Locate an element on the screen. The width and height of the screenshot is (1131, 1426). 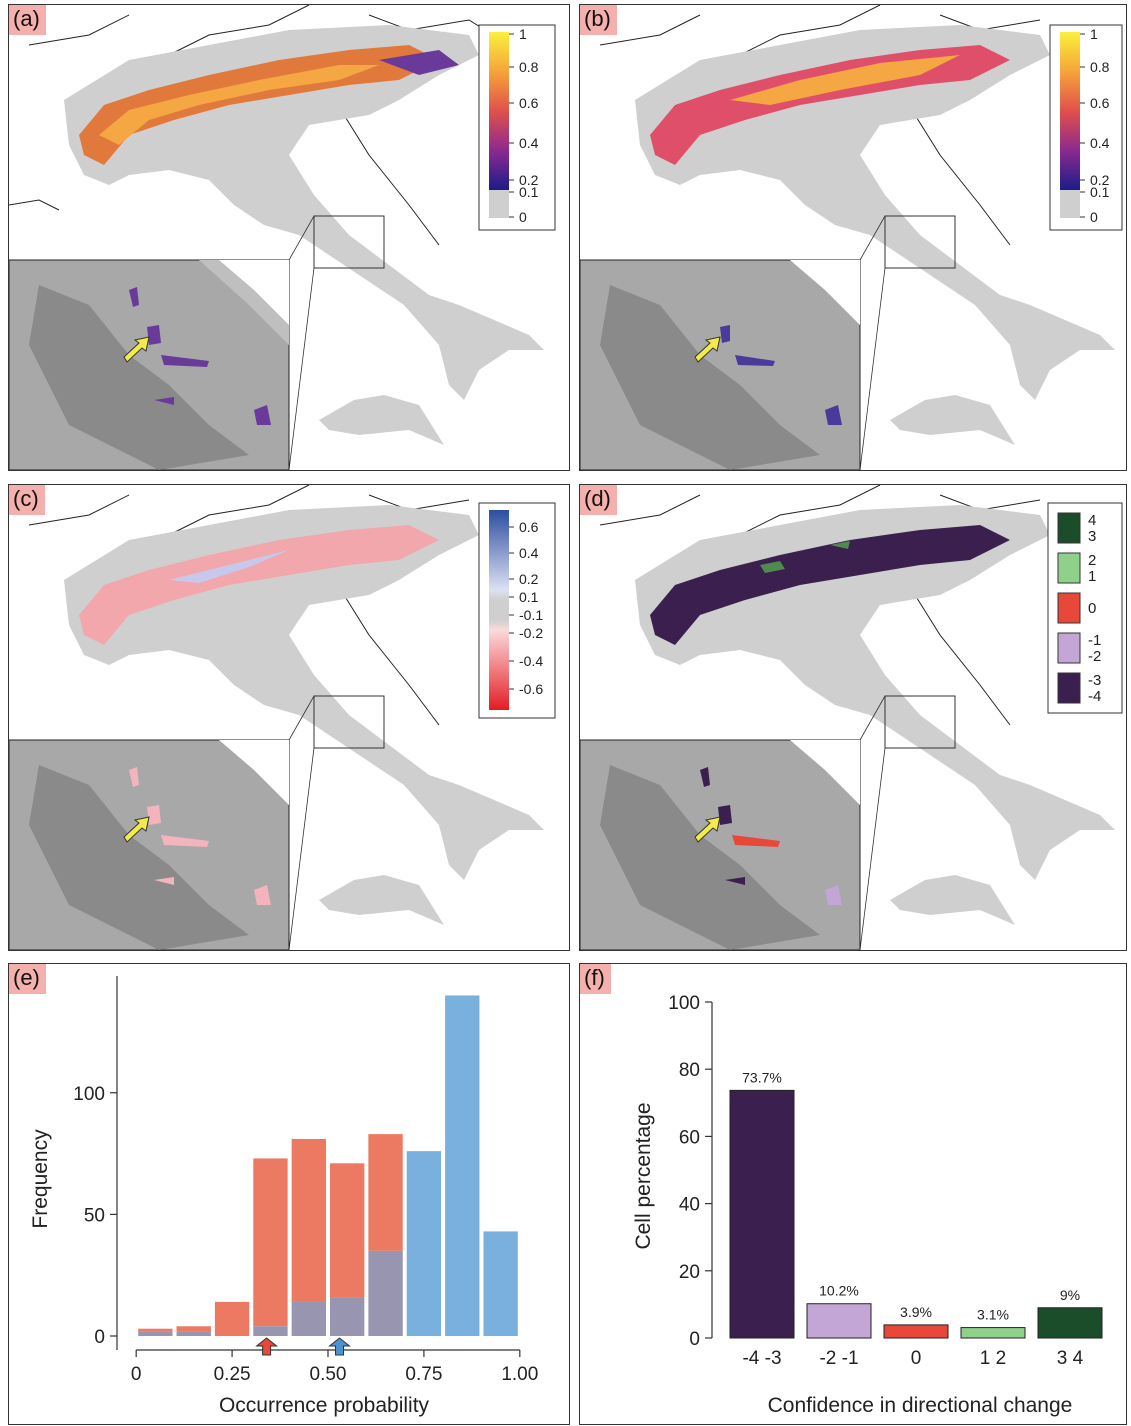
legend-label: 1 is located at coordinates (1092, 576).